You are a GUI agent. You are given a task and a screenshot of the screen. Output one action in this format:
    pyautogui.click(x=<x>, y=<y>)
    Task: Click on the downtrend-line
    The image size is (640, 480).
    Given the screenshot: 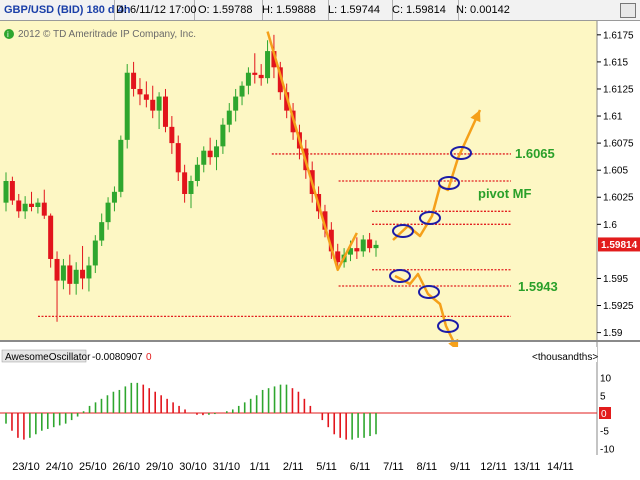 What is the action you would take?
    pyautogui.click(x=312, y=151)
    